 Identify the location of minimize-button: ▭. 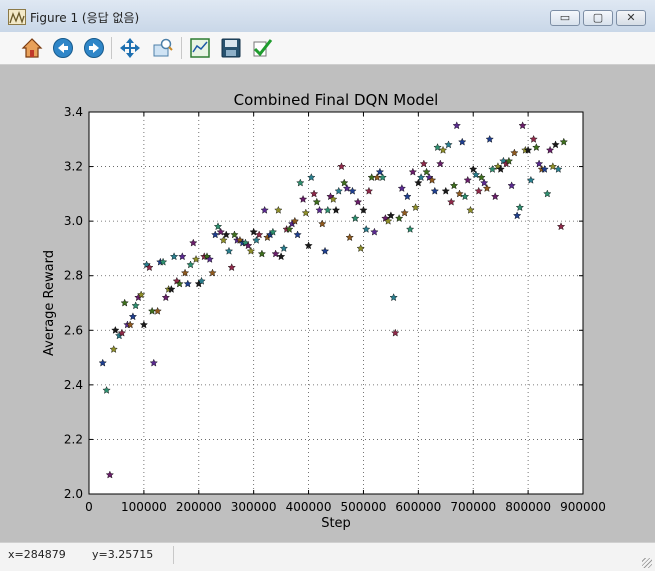
(565, 18).